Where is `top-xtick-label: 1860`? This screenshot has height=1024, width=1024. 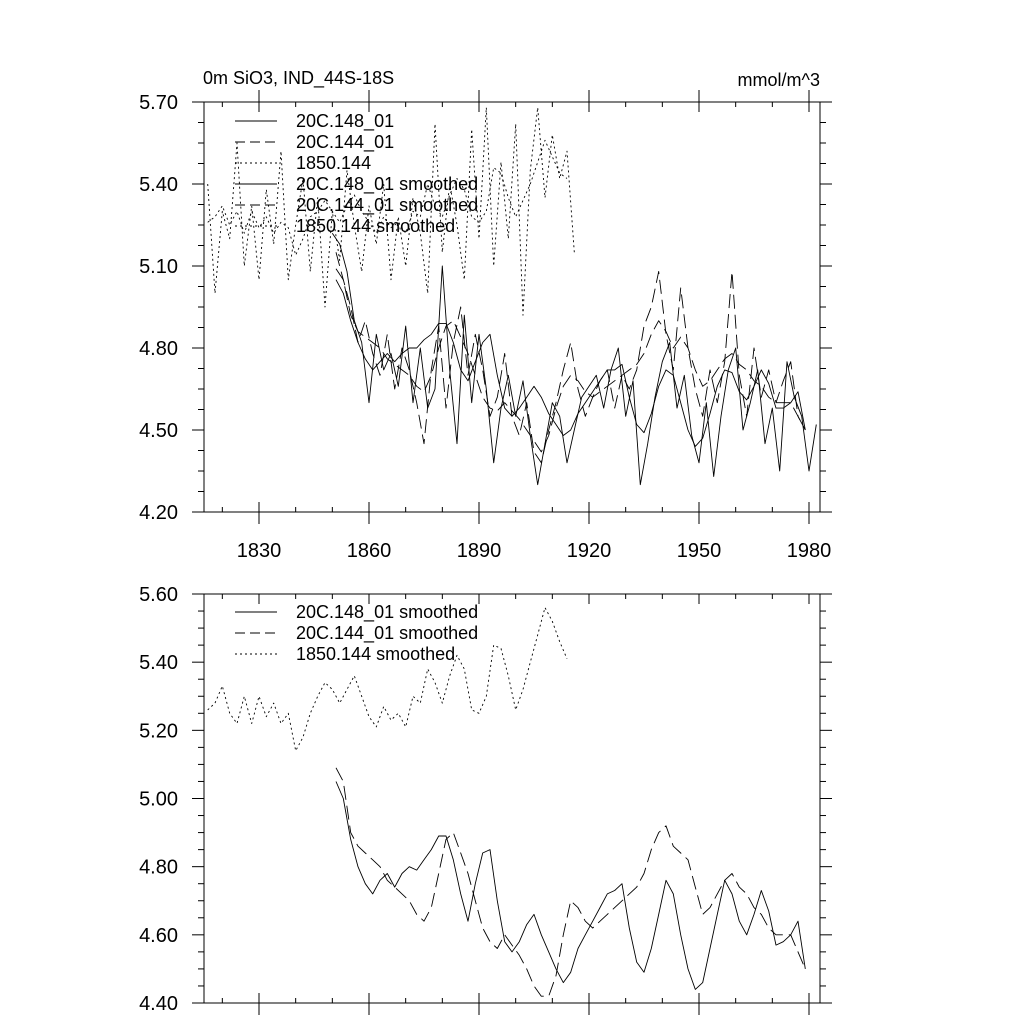 top-xtick-label: 1860 is located at coordinates (369, 551).